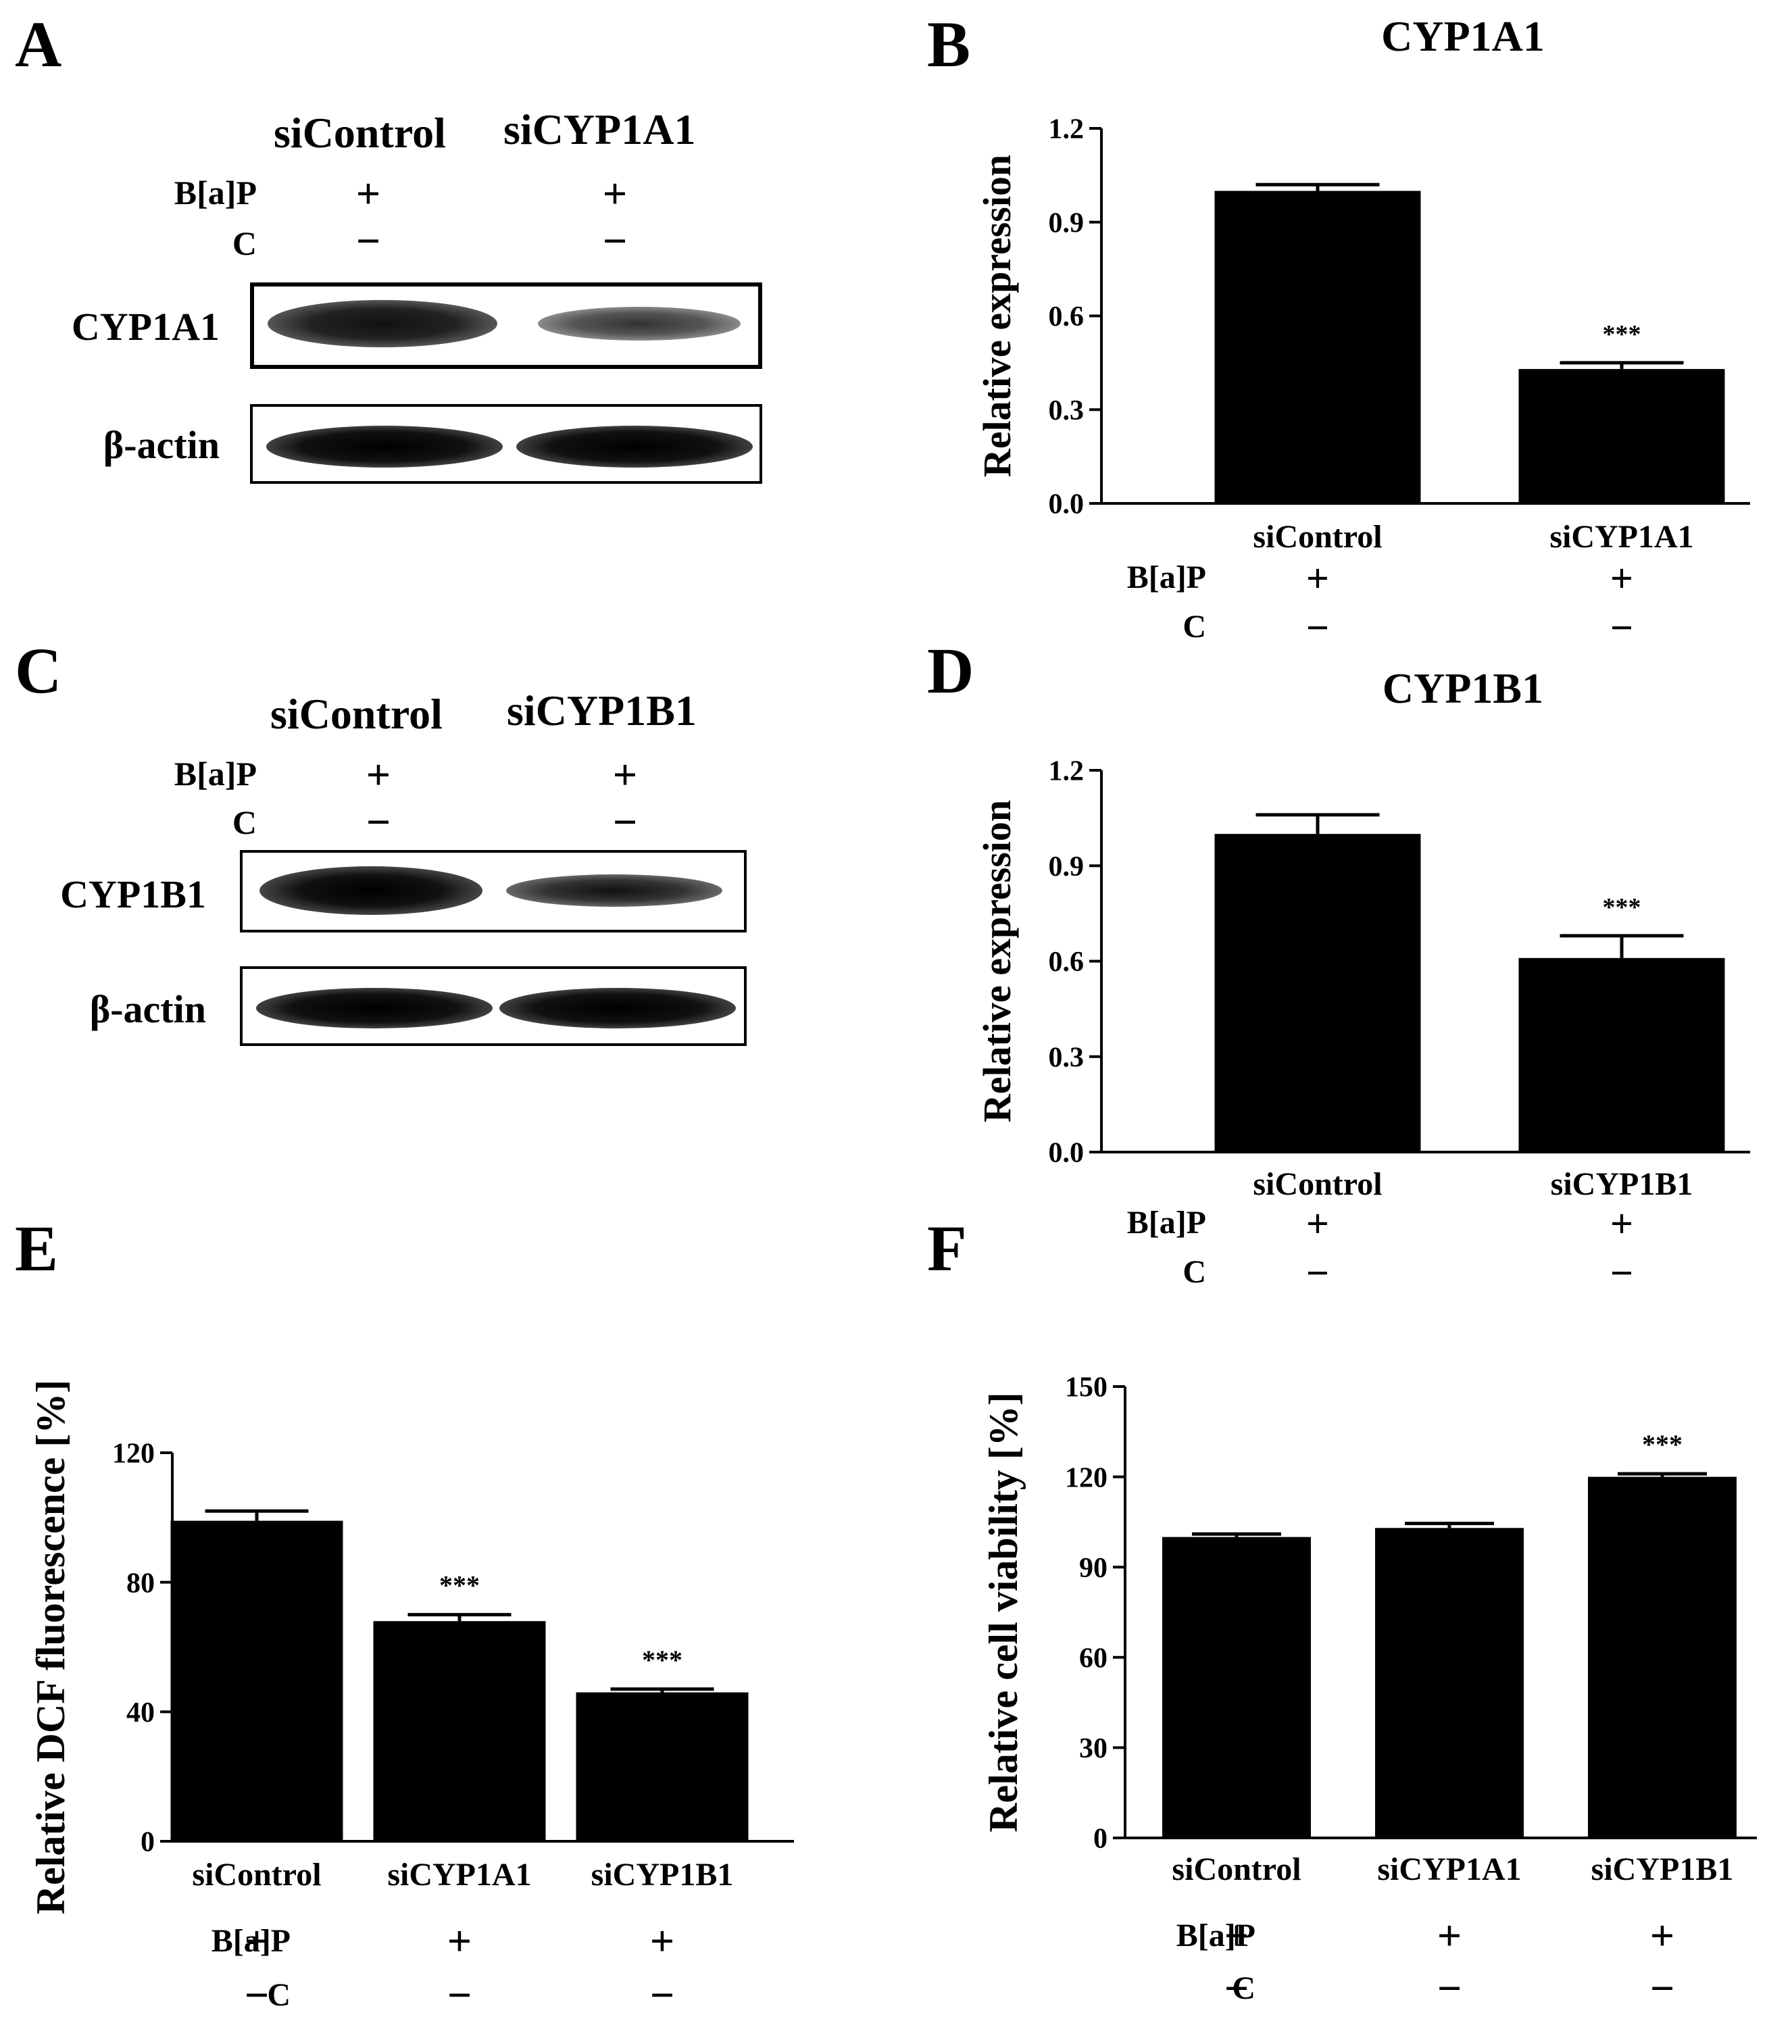 This screenshot has height=2044, width=1792. Describe the element at coordinates (244, 822) in the screenshot. I see `blot-c-row-c-label: C` at that location.